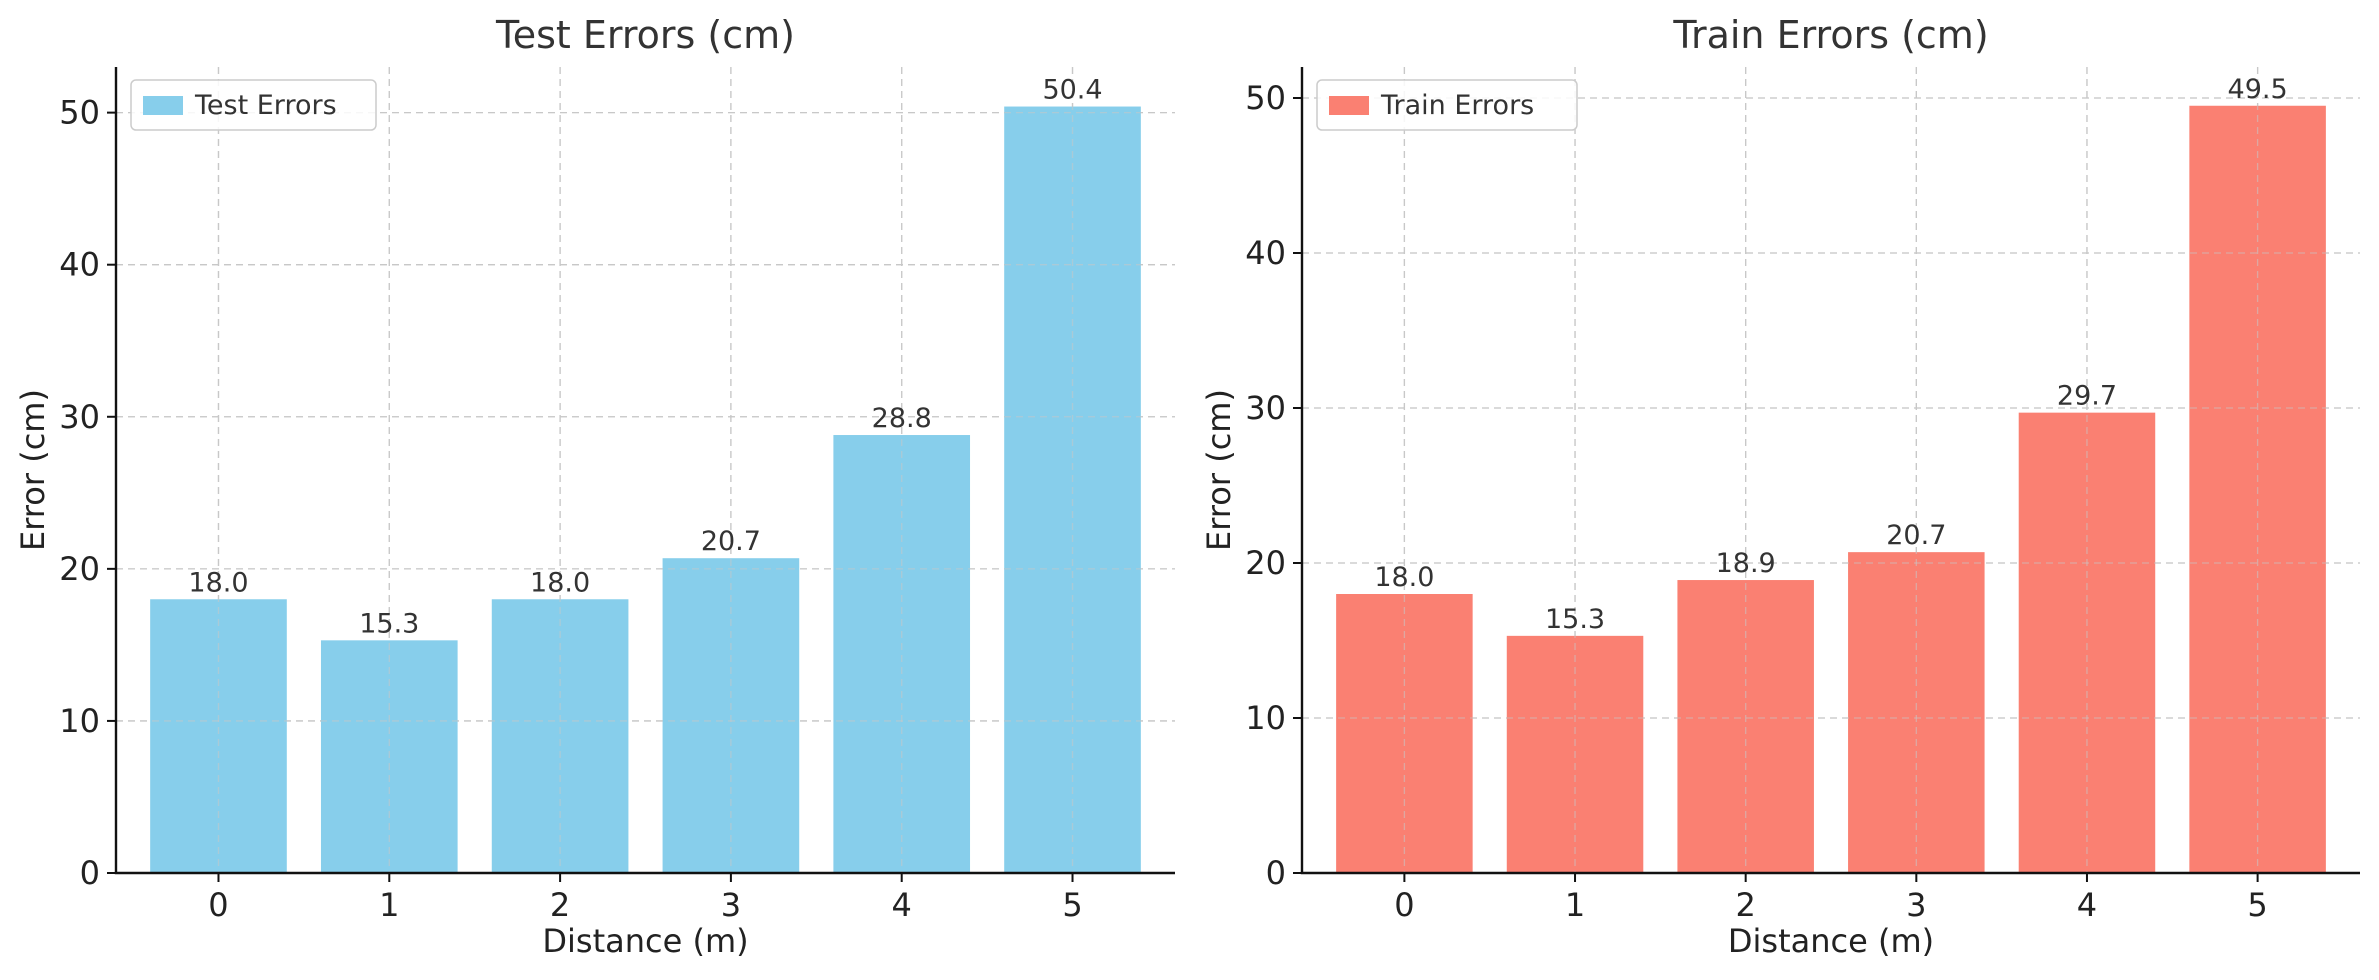 This screenshot has width=2379, height=980. I want to click on bar-value-label: 29.7, so click(2087, 396).